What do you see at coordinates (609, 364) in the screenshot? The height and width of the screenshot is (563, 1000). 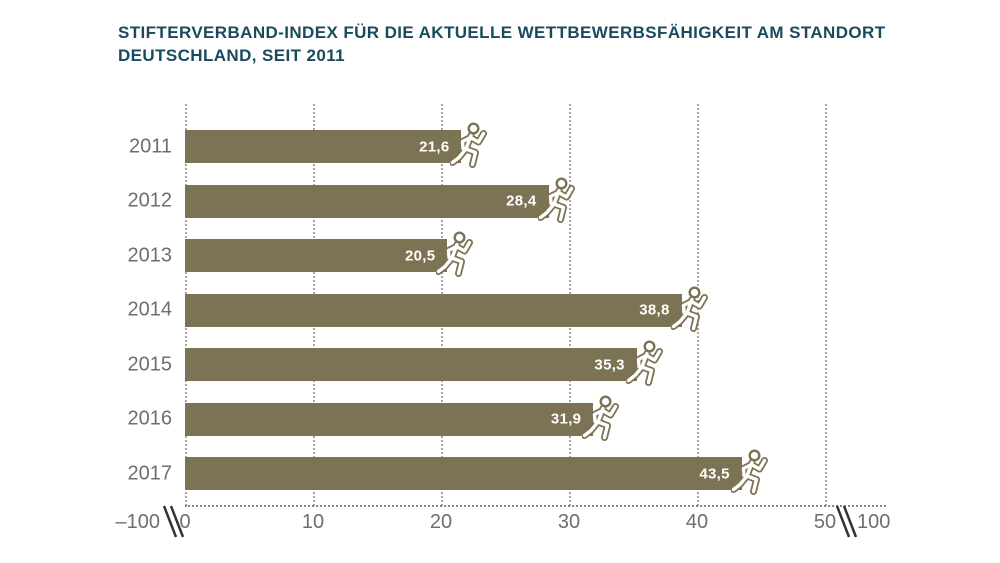 I see `value-label: 35,3` at bounding box center [609, 364].